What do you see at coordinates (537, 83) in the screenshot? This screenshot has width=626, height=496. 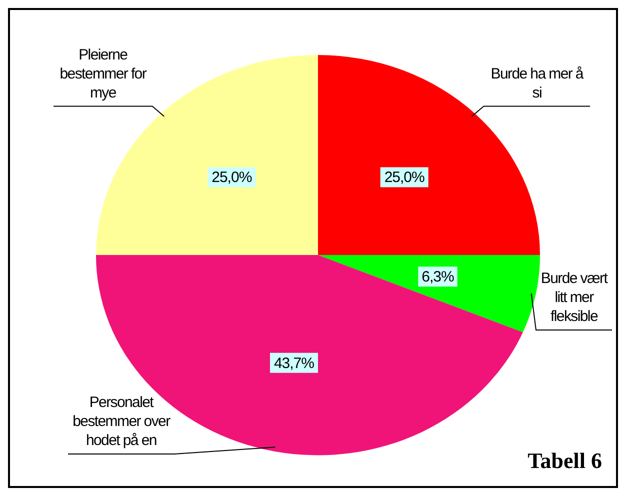 I see `slice-label: Burde ha mer å si` at bounding box center [537, 83].